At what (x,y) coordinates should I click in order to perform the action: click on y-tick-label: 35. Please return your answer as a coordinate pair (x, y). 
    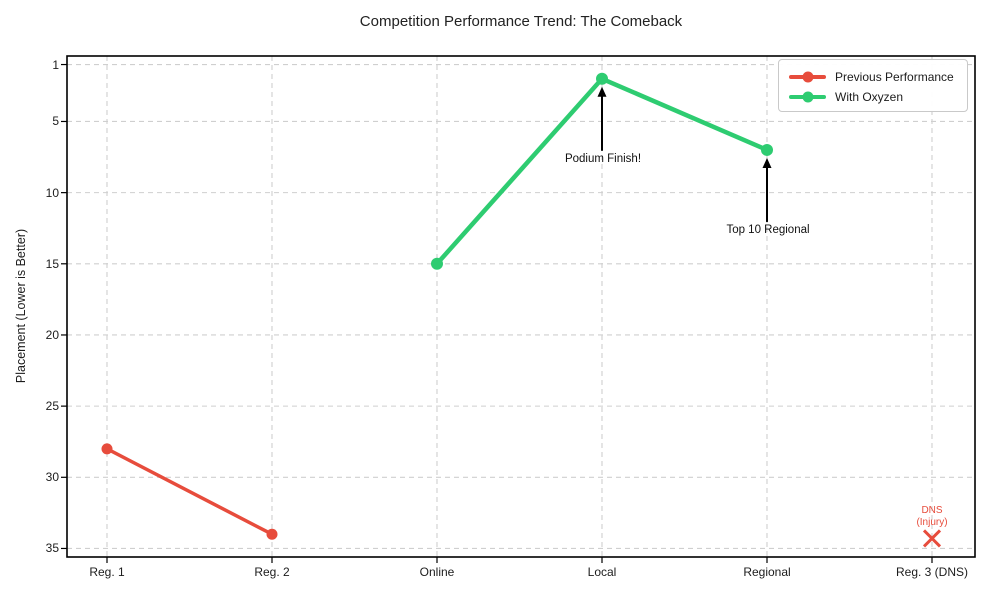
    Looking at the image, I should click on (52, 548).